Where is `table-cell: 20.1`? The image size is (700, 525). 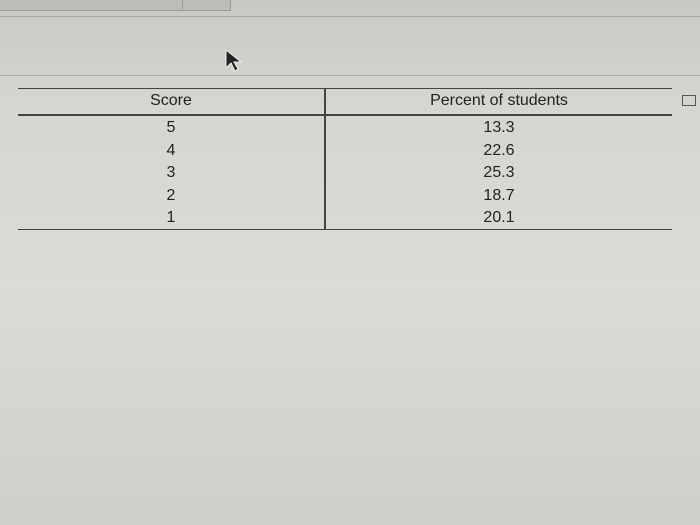 table-cell: 20.1 is located at coordinates (499, 217).